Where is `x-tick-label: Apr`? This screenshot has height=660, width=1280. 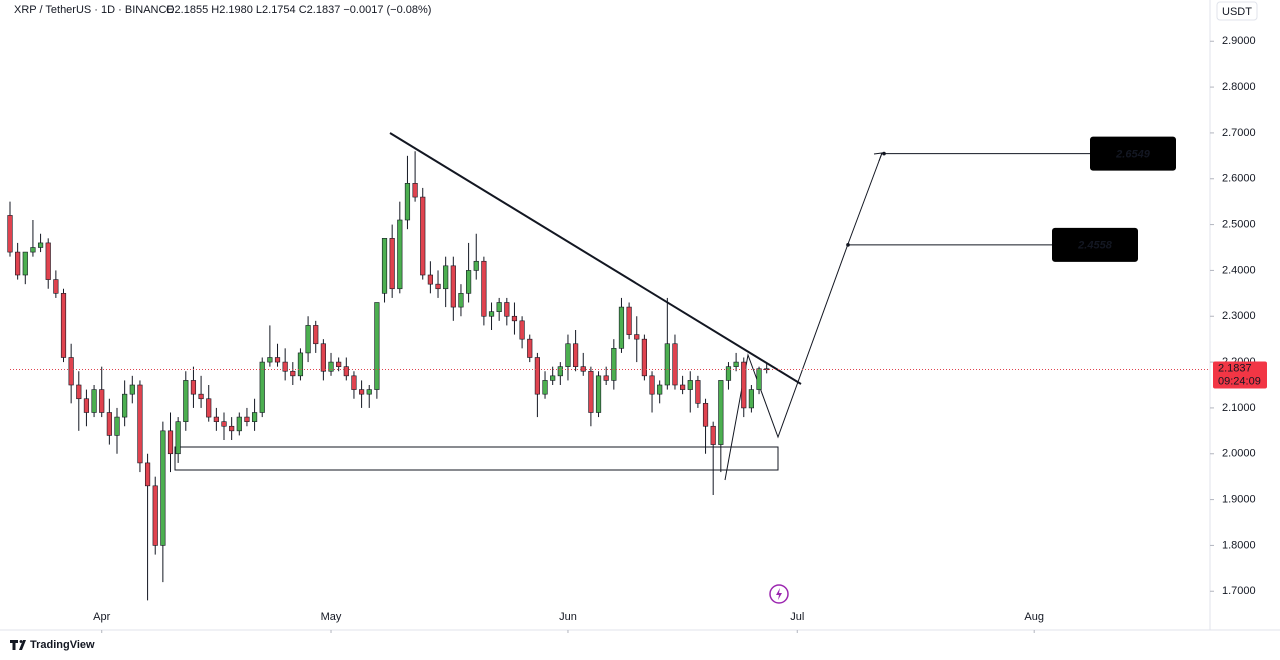 x-tick-label: Apr is located at coordinates (101, 617).